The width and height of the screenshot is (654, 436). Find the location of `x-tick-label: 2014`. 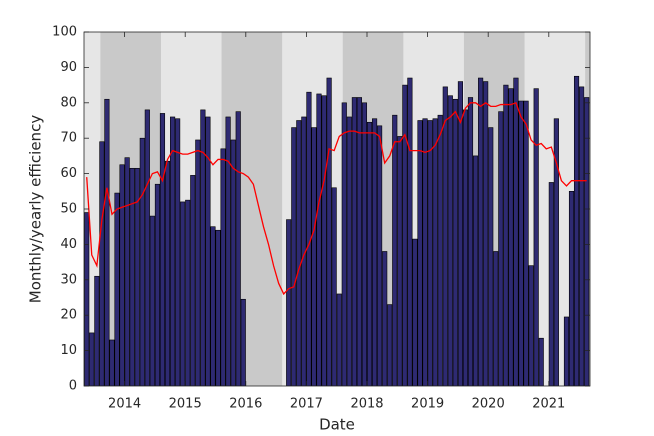

x-tick-label: 2014 is located at coordinates (124, 404).